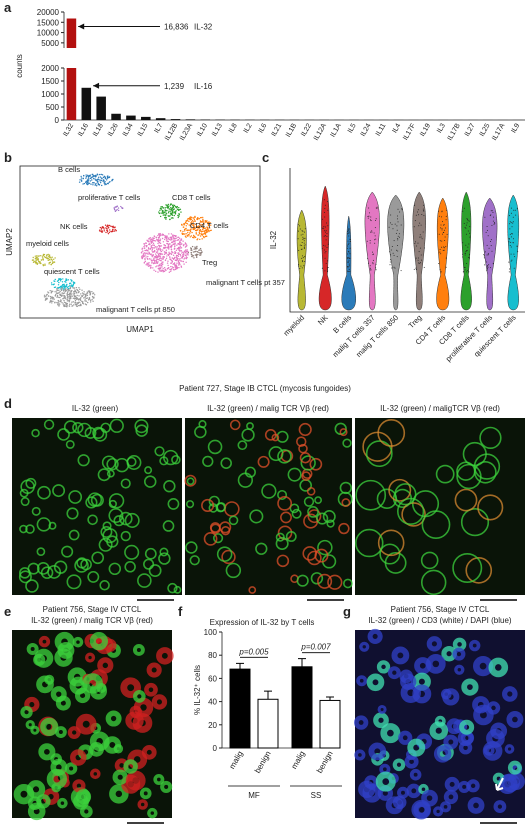  What do you see at coordinates (262, 622) in the screenshot?
I see `chart-title: Expression of IL-32 by T cells` at bounding box center [262, 622].